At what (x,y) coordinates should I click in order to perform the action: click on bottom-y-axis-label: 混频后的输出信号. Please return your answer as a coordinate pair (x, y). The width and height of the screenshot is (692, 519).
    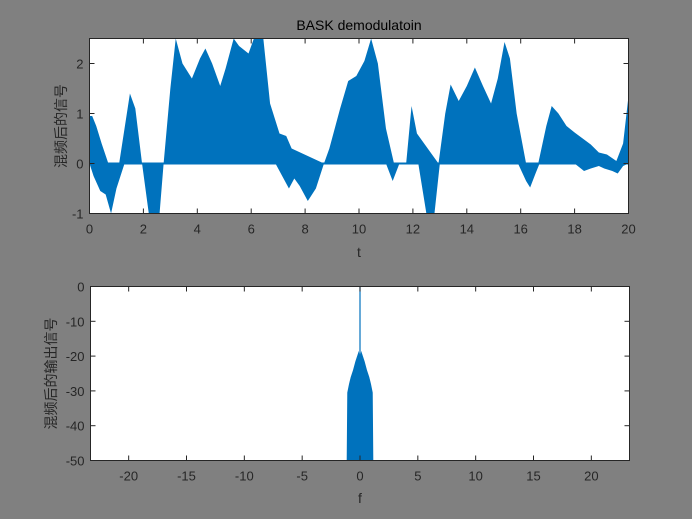
    Looking at the image, I should click on (52, 374).